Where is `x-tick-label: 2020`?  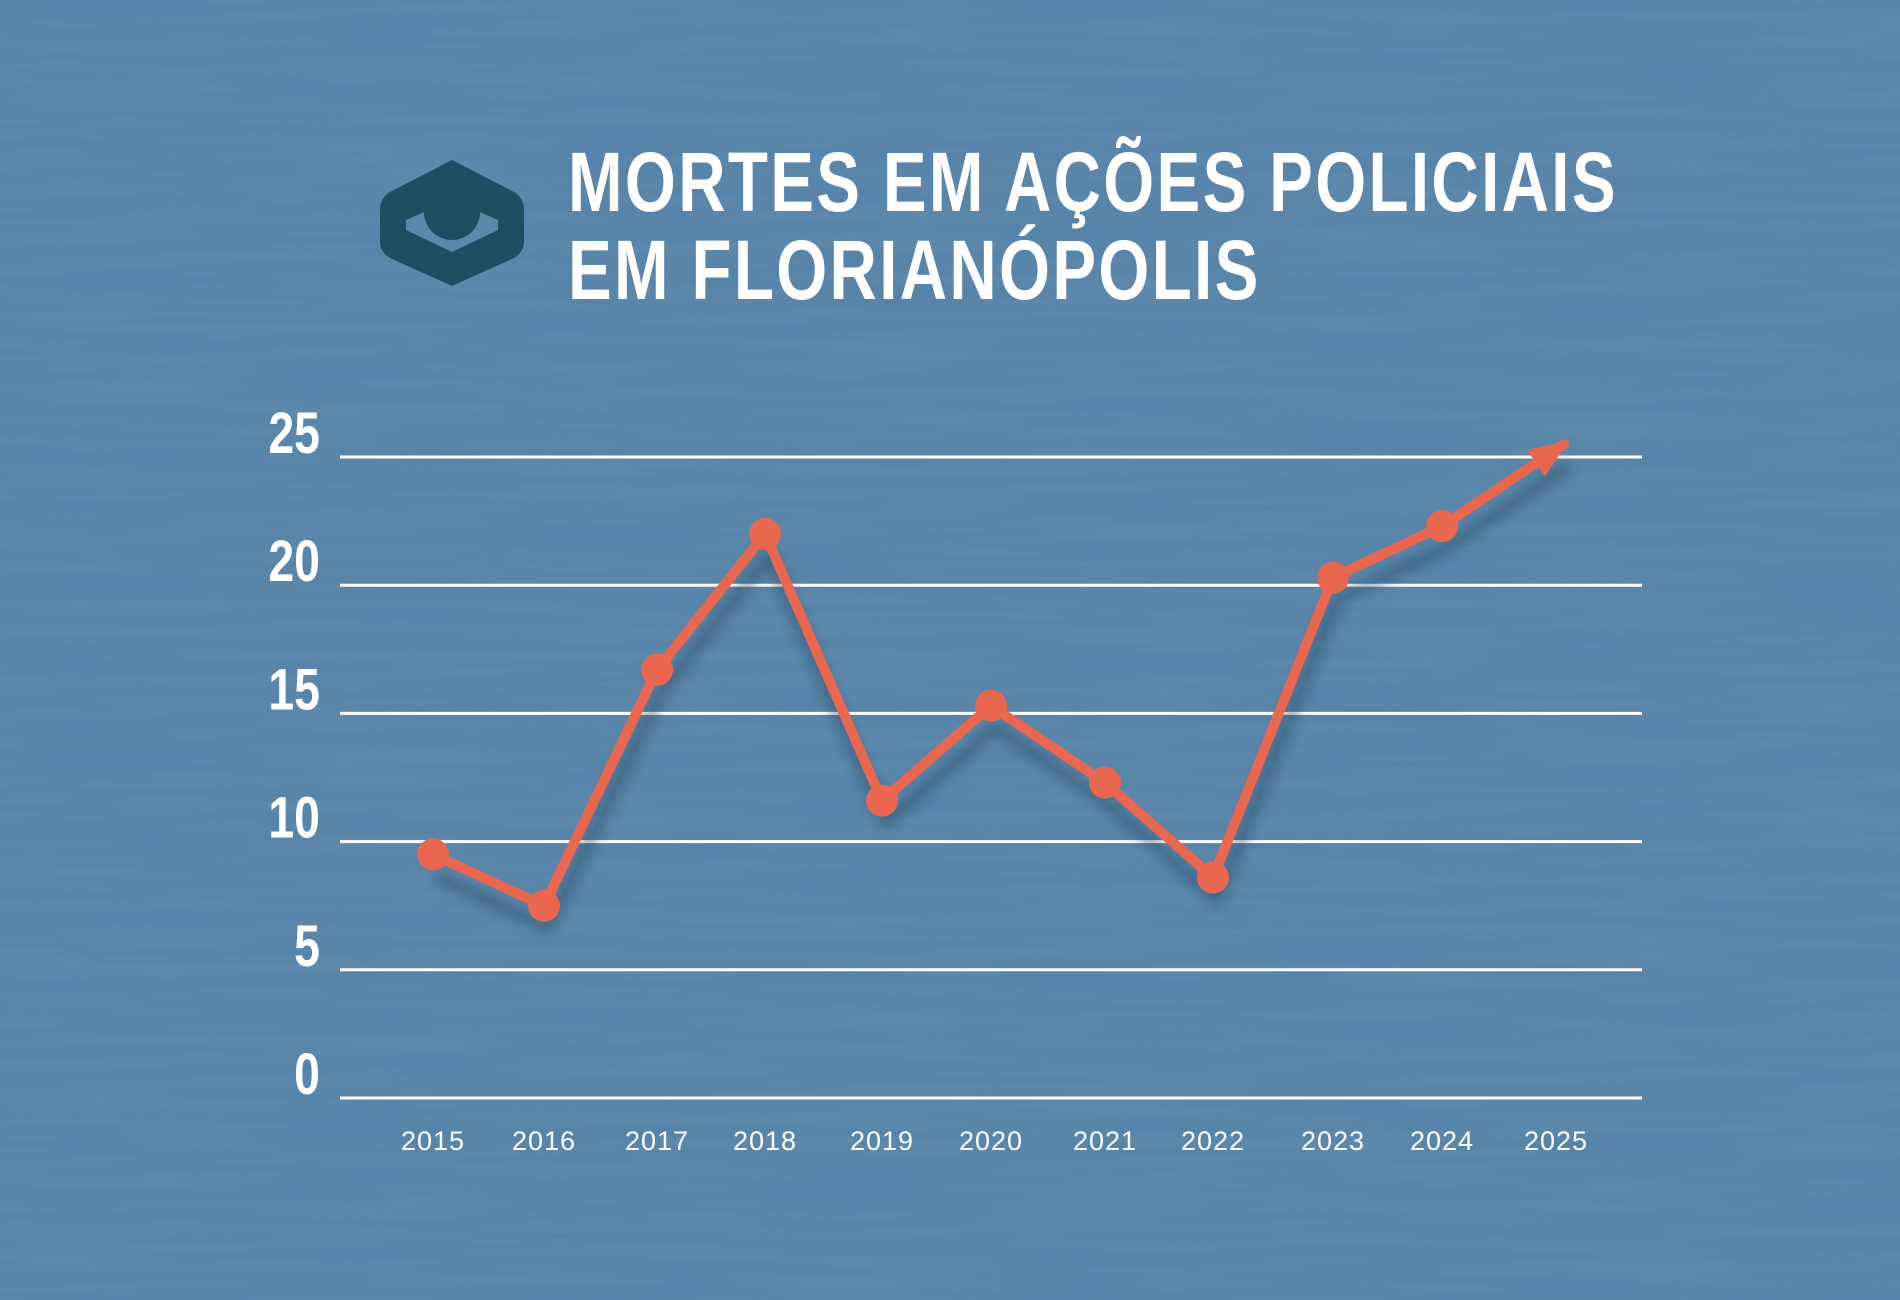
x-tick-label: 2020 is located at coordinates (991, 1141).